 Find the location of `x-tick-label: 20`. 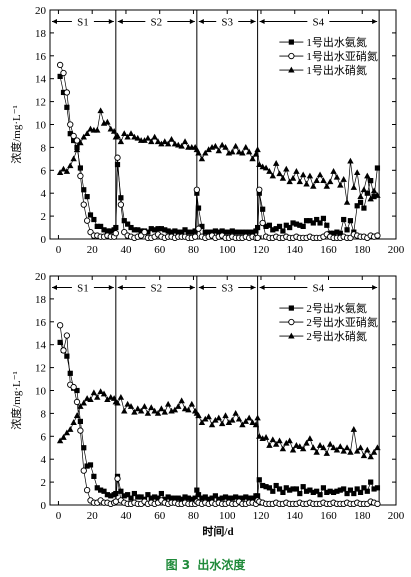

x-tick-label: 20 is located at coordinates (93, 250).